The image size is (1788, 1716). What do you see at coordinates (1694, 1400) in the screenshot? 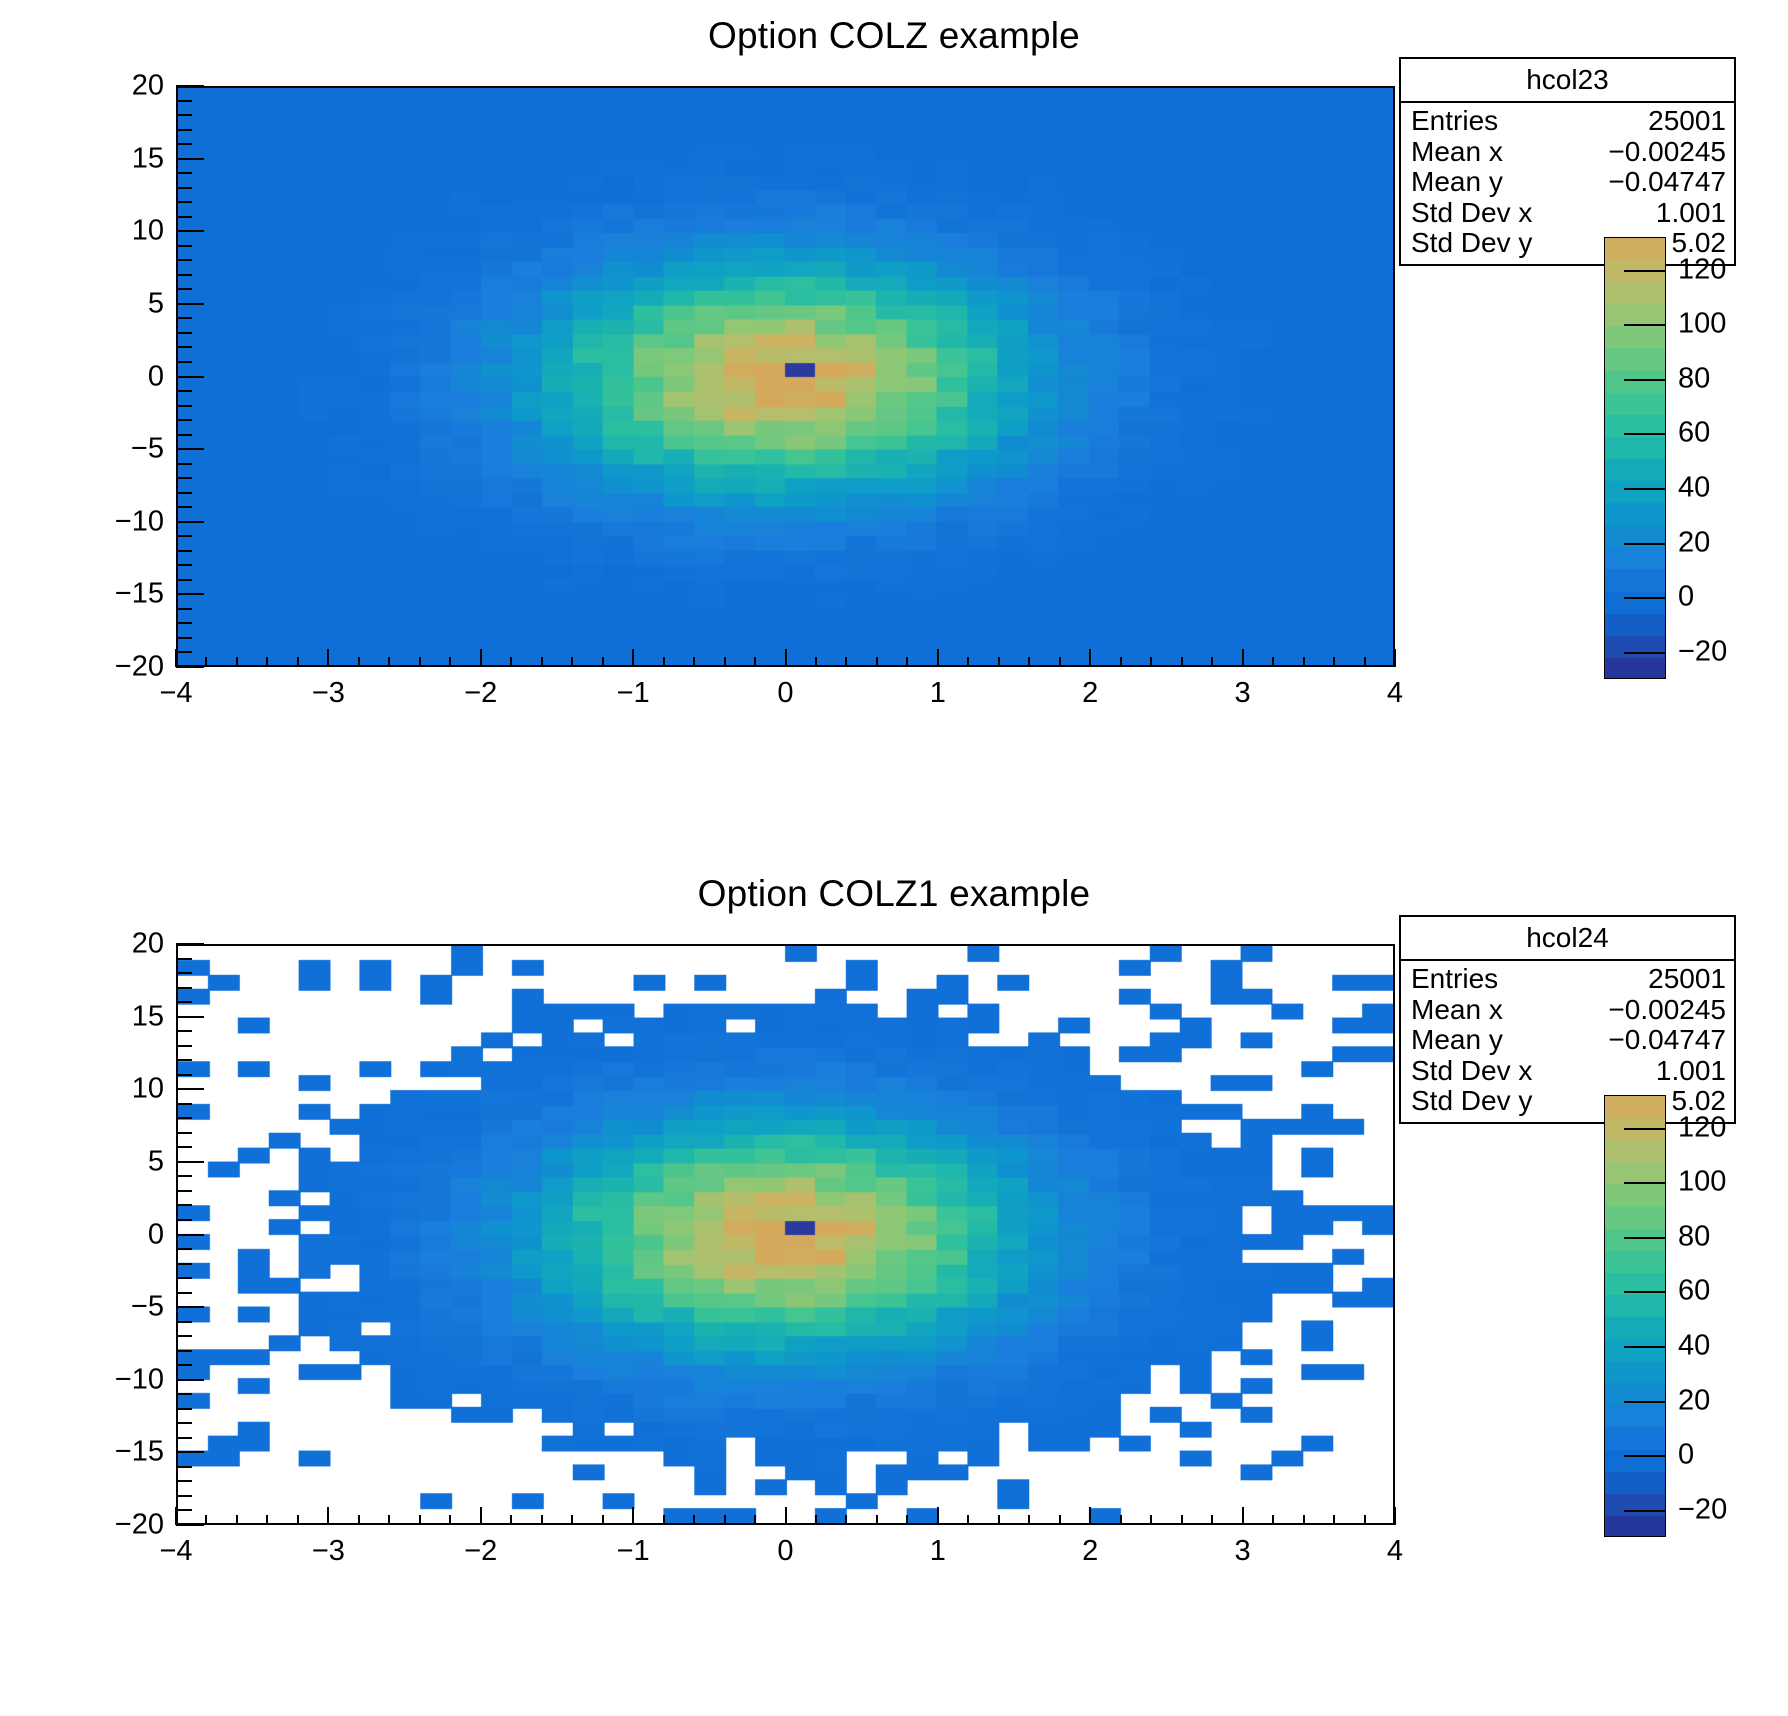
I see `palette-tick-label: 20` at bounding box center [1694, 1400].